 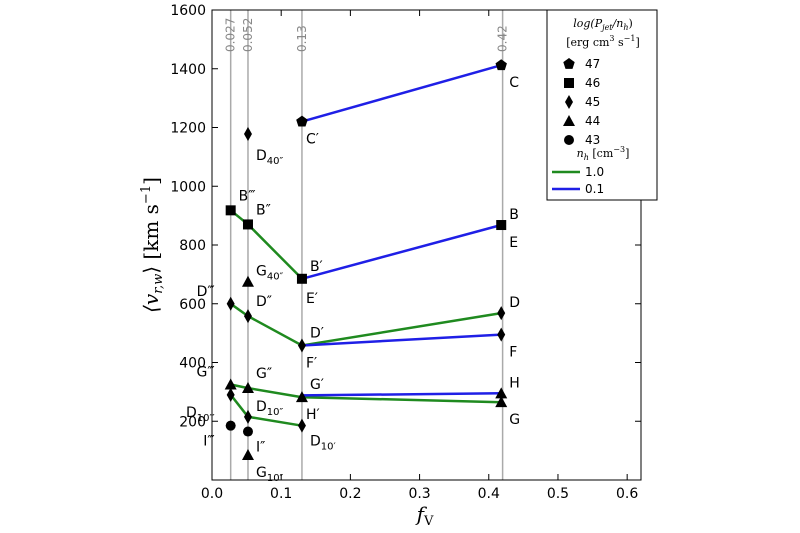 I want to click on y-tick-label: 1200, so click(x=188, y=129).